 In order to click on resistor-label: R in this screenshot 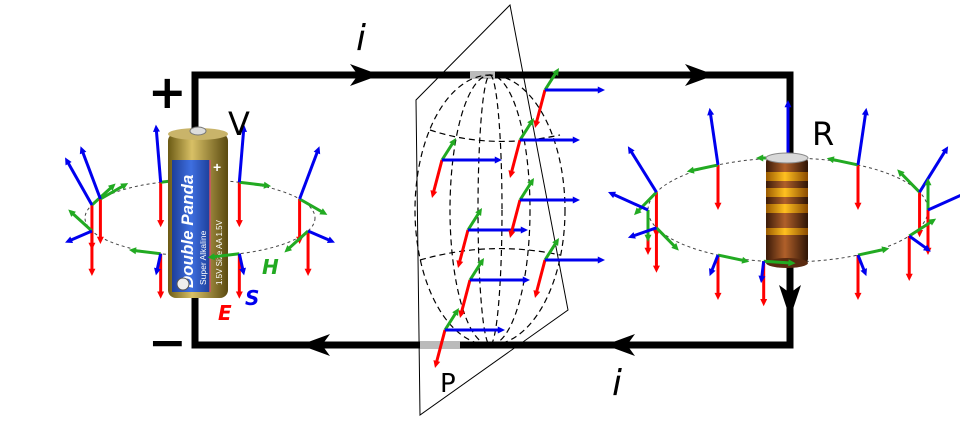, I will do `click(823, 134)`.